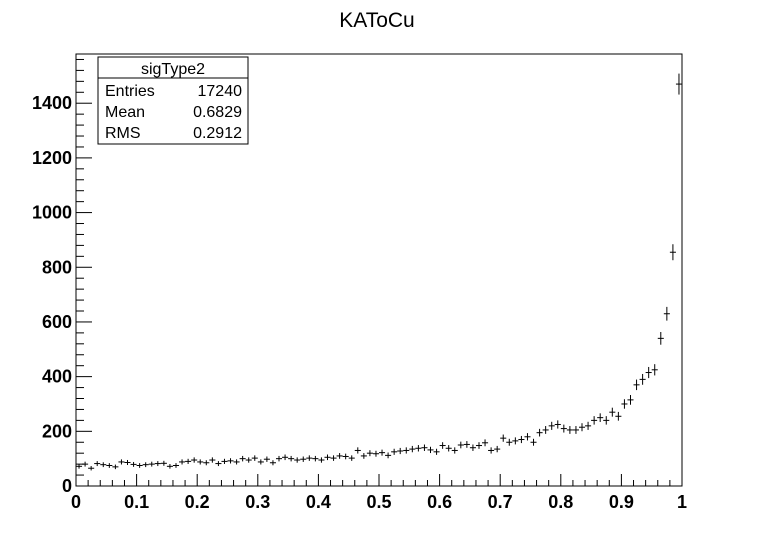 This screenshot has width=758, height=540. What do you see at coordinates (318, 502) in the screenshot?
I see `x-tick-label: 0.4` at bounding box center [318, 502].